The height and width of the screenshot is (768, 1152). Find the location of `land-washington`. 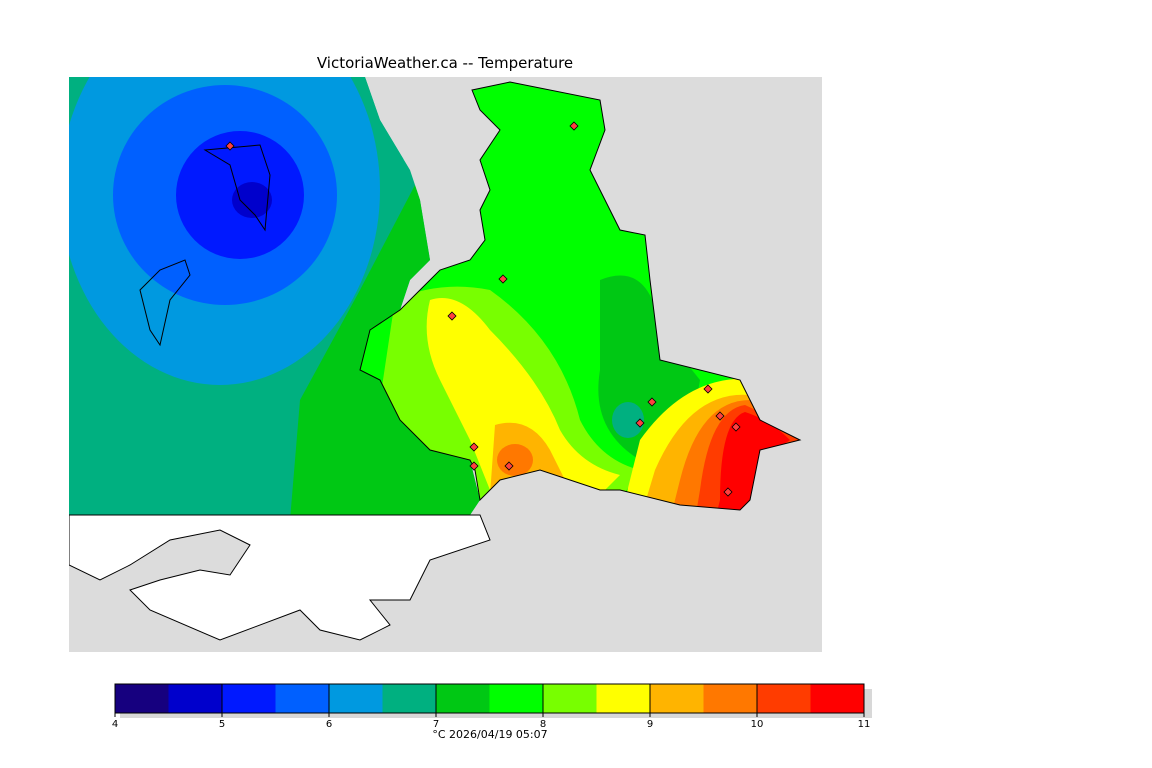

land-washington is located at coordinates (280, 577).